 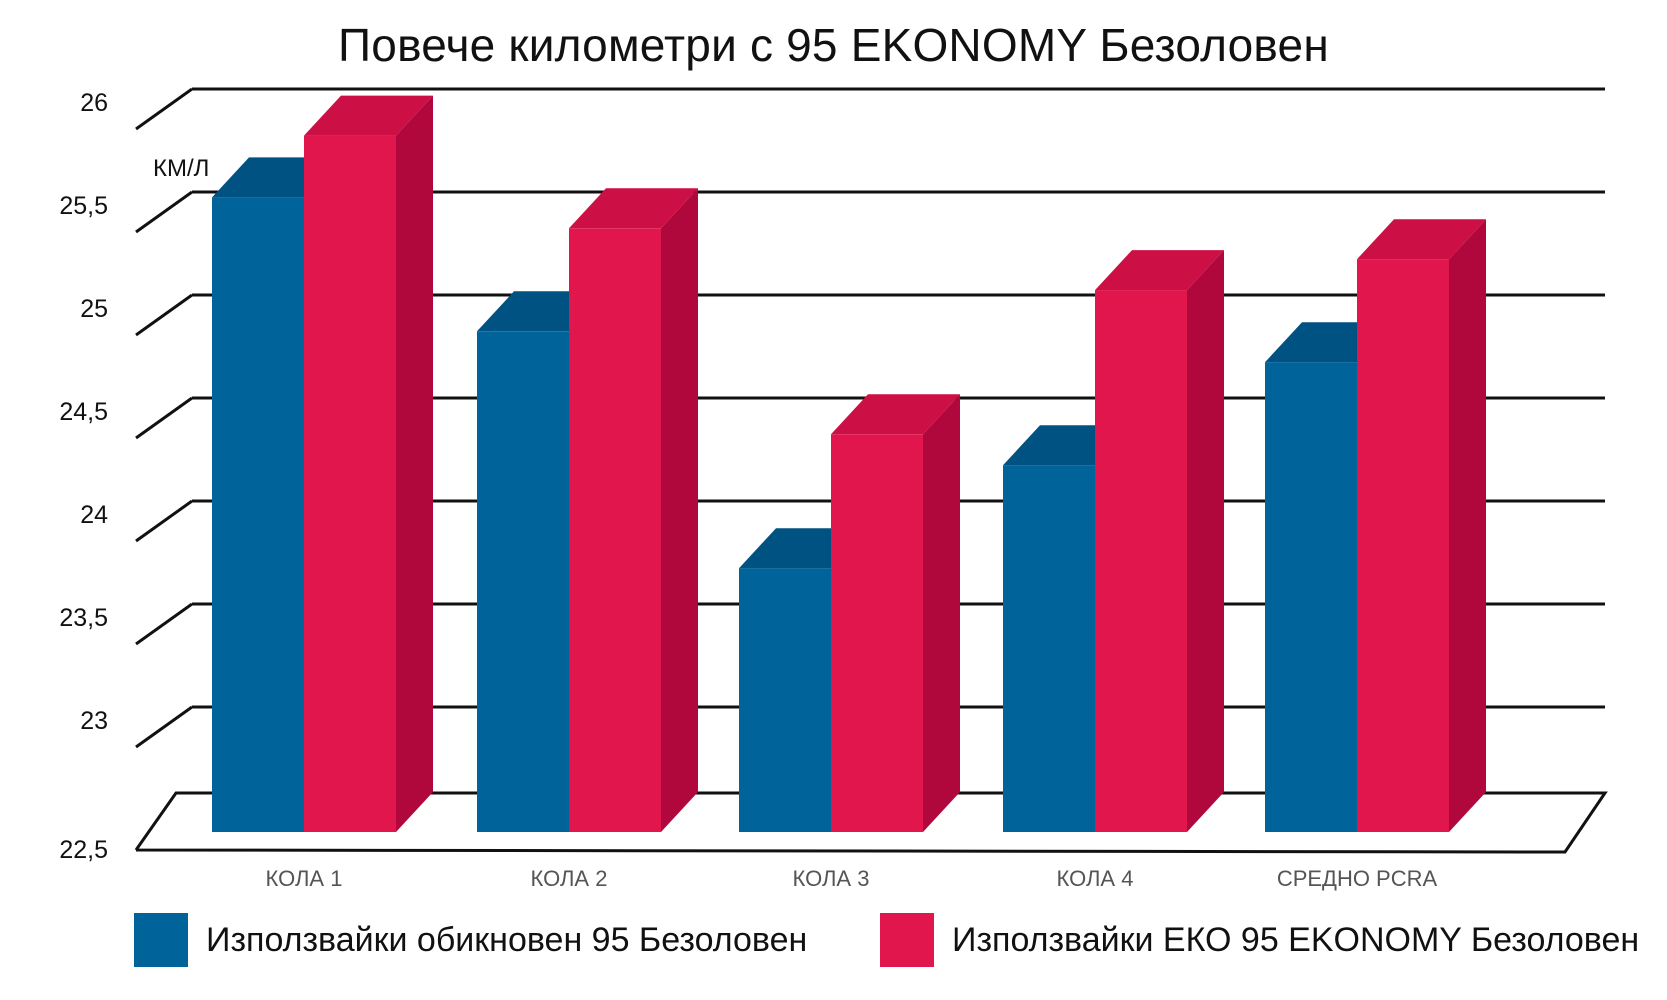 What do you see at coordinates (895, 414) in the screenshot?
I see `bar-ekonomy-3-top` at bounding box center [895, 414].